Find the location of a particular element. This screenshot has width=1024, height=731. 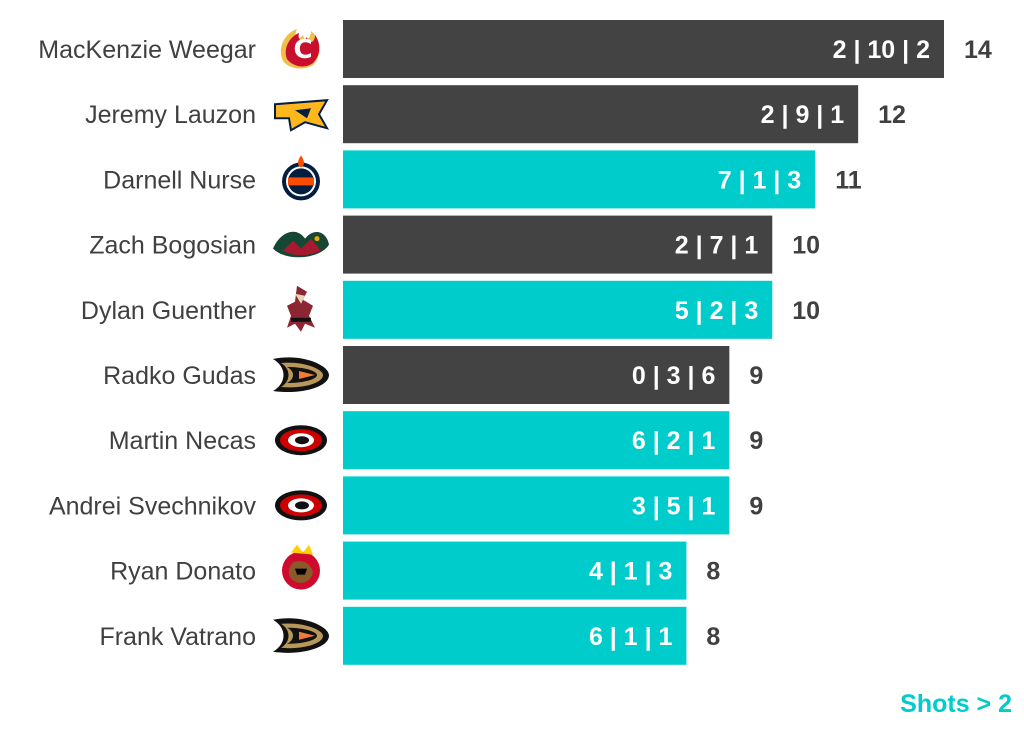

calgary-flames-logo-icon: C is located at coordinates (300, 49).